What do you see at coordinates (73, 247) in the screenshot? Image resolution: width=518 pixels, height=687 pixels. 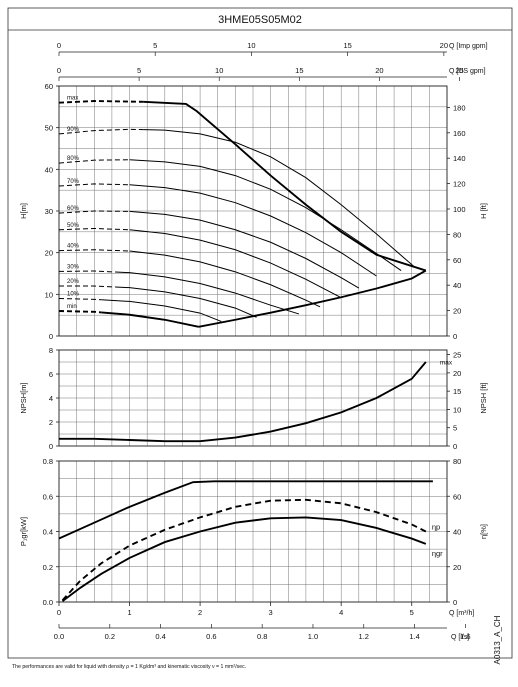 I see `curve-label: 40%` at bounding box center [73, 247].